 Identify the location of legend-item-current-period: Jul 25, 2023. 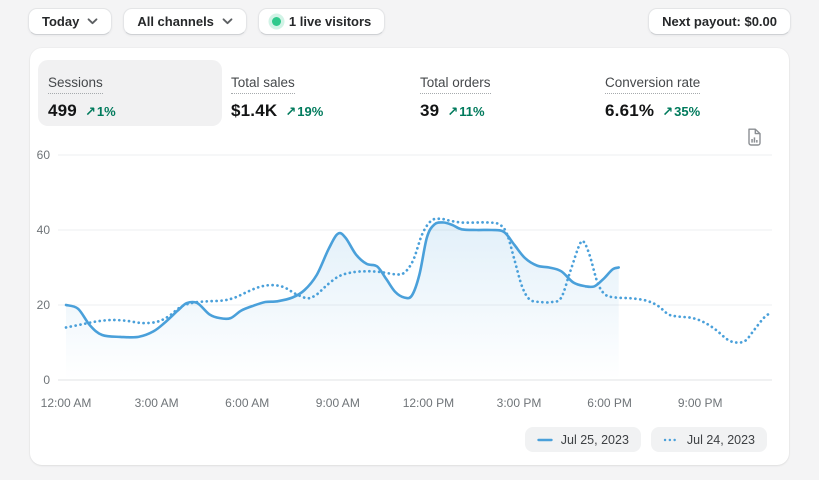
(582, 439).